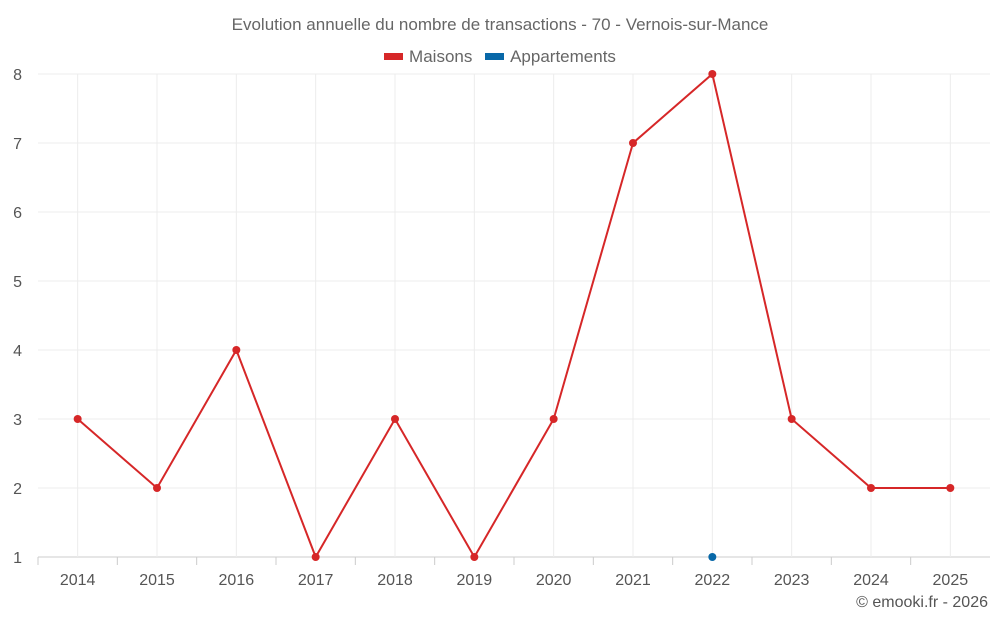 This screenshot has width=1000, height=625. What do you see at coordinates (563, 56) in the screenshot?
I see `legend-label: Appartements` at bounding box center [563, 56].